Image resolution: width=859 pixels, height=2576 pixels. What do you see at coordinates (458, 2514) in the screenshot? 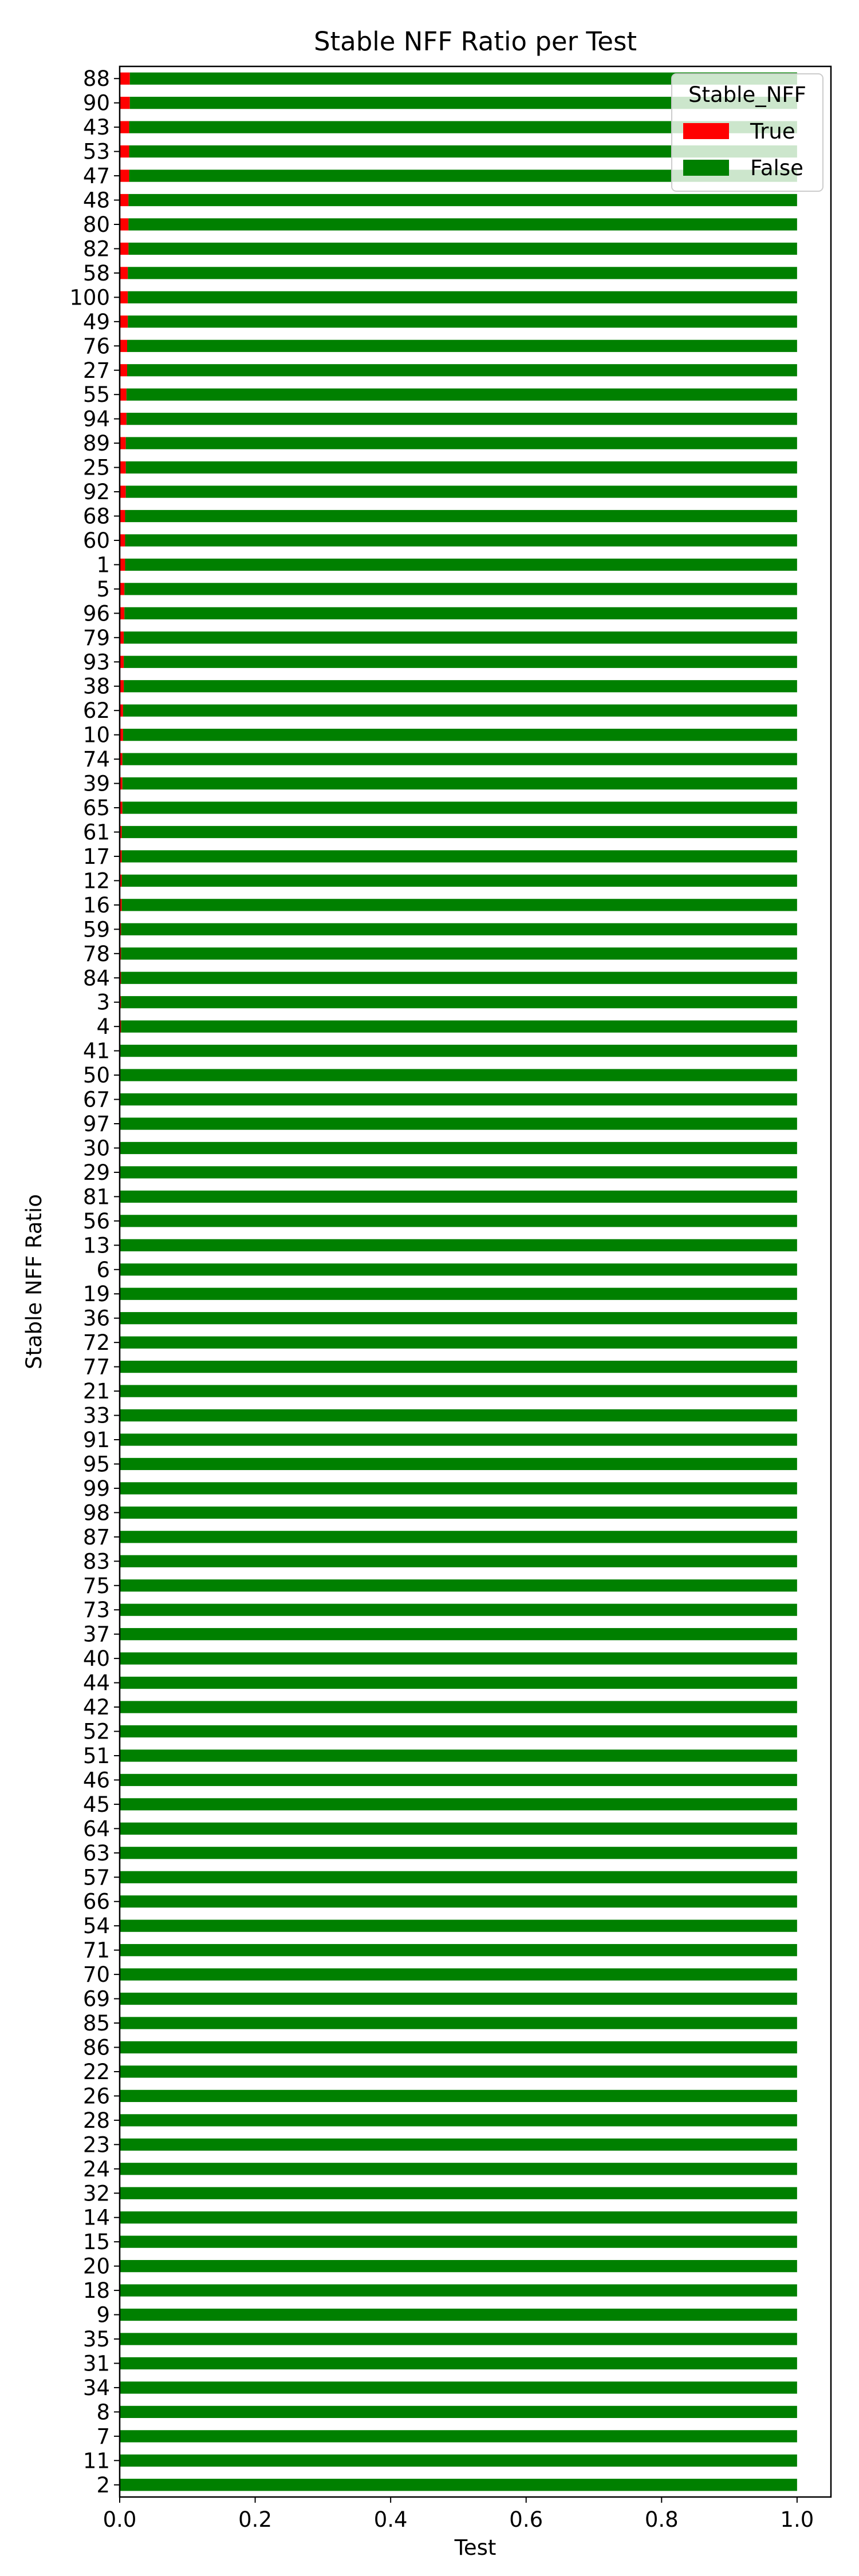
I see `x-axis-ticks: 0.0 0.2 0.4 0.6 0.8 1.0` at bounding box center [458, 2514].